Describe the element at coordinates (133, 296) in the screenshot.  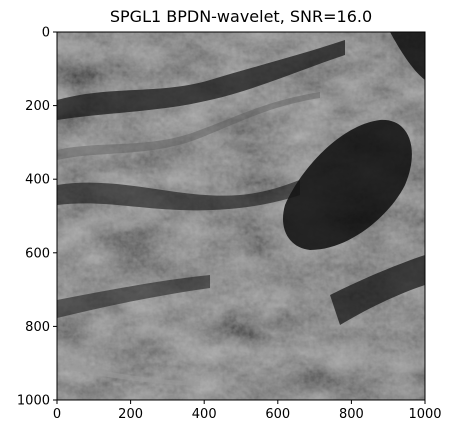
I see `dark-band-lower` at that location.